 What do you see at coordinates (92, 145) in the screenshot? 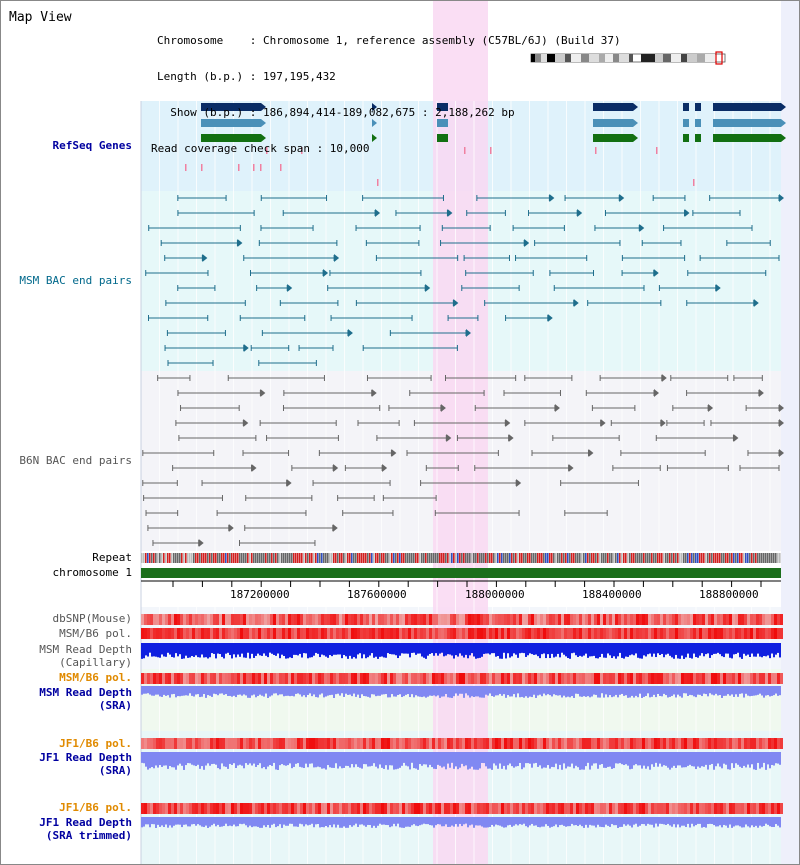
I see `track-label-refseq: RefSeq Genes` at bounding box center [92, 145].